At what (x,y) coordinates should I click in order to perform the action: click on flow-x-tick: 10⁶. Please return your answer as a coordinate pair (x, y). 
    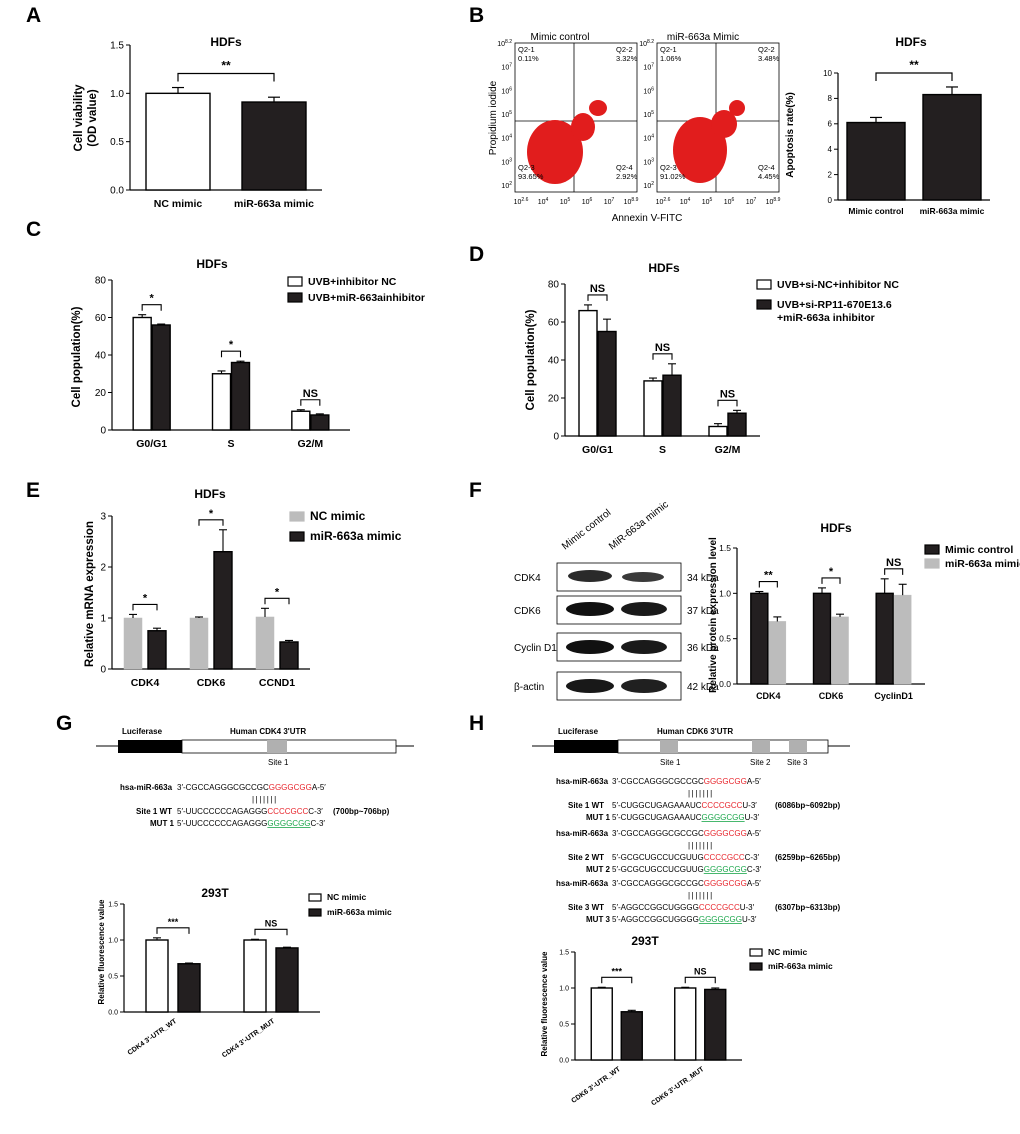
    Looking at the image, I should click on (729, 201).